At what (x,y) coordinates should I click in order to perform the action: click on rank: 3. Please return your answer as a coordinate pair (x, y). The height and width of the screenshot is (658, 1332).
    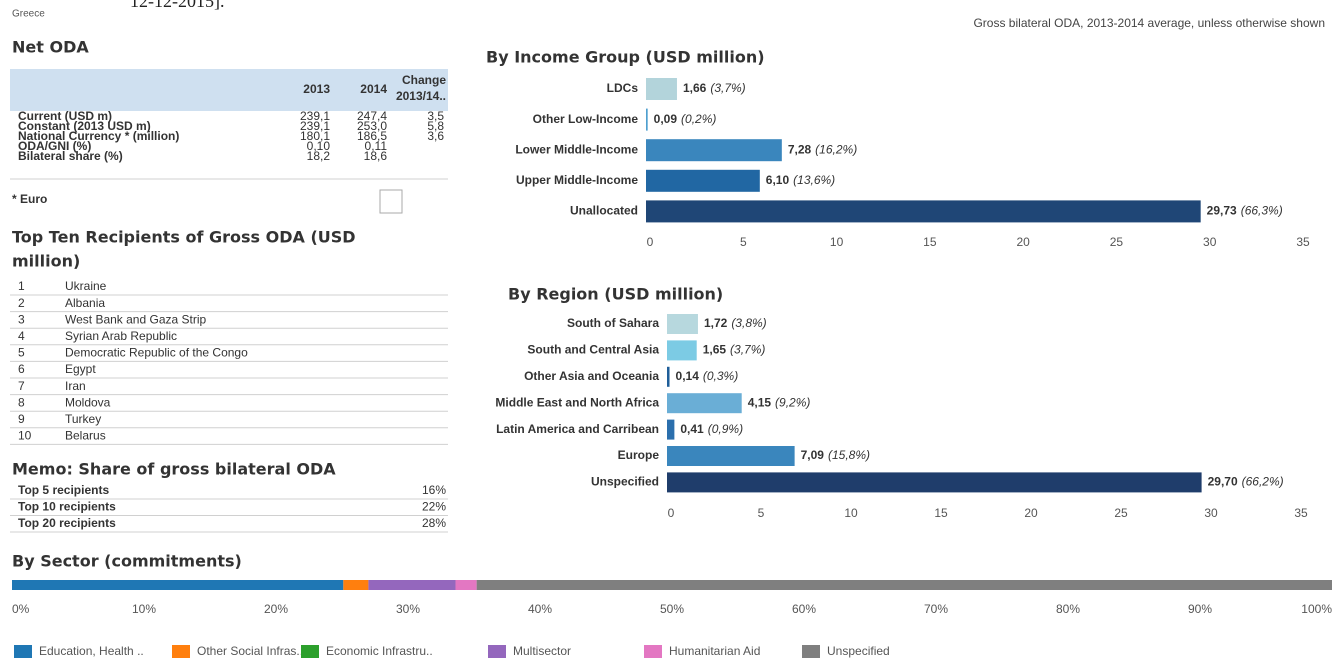
    Looking at the image, I should click on (21, 319).